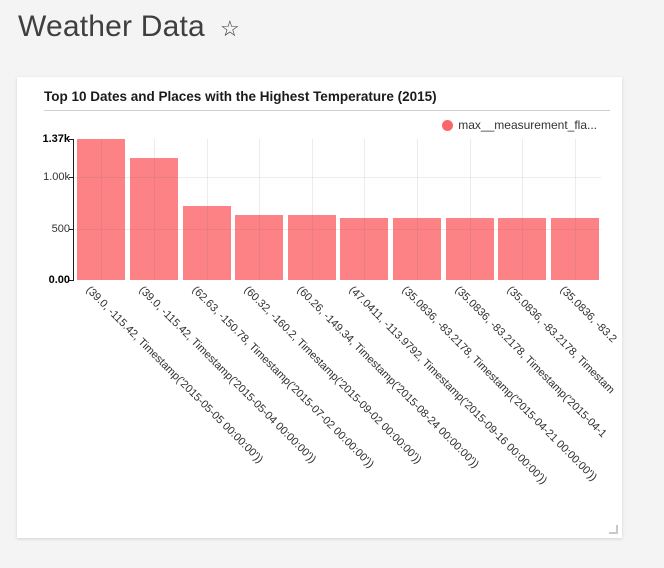  Describe the element at coordinates (111, 26) in the screenshot. I see `page-title: Weather Data` at that location.